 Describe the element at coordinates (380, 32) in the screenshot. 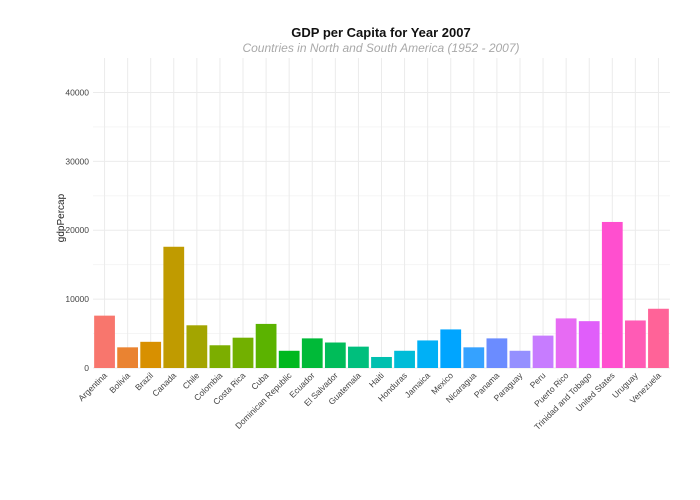

I see `chart-title: GDP per Capita for Year 2007` at that location.